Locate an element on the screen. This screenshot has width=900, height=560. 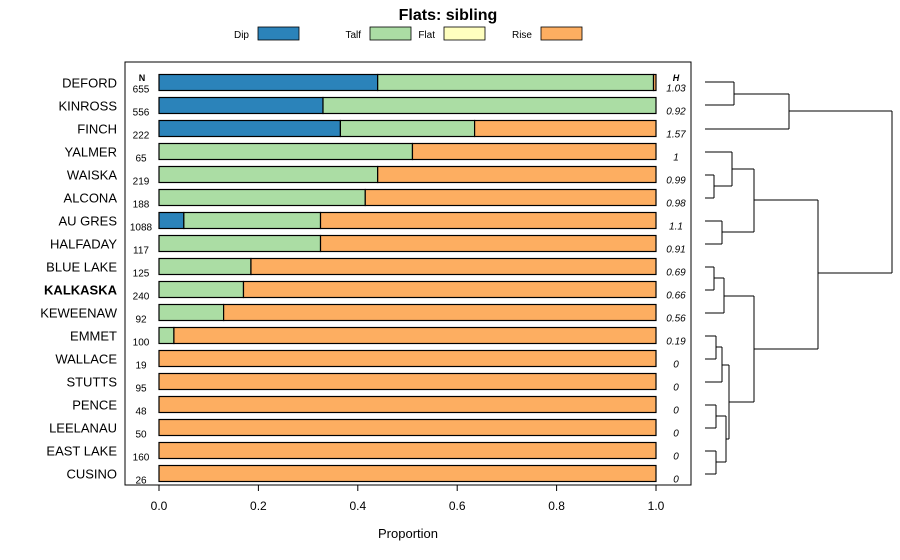
bar-row: HALFADAY 117 0.91 is located at coordinates (368, 245).